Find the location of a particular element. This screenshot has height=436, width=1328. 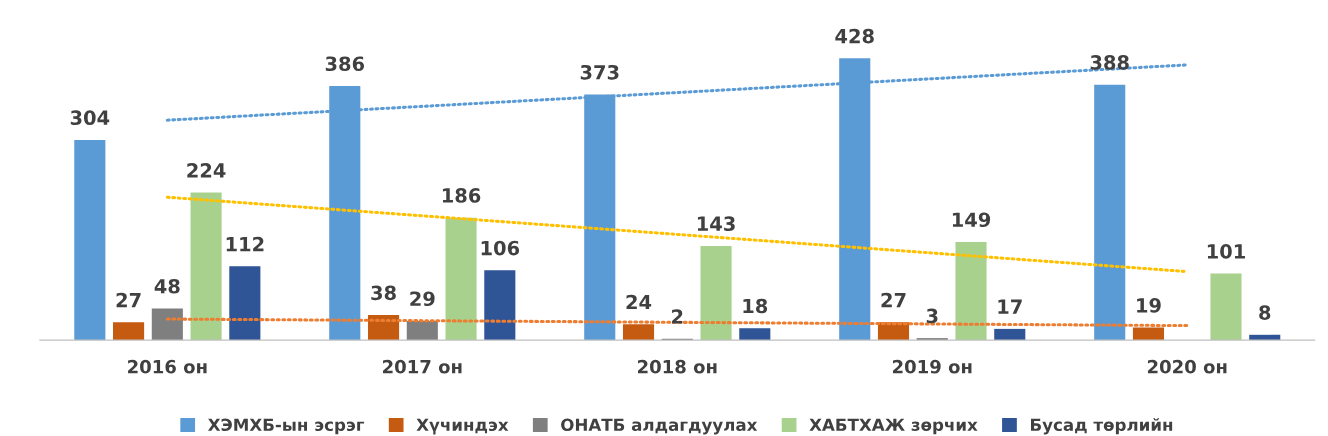

data-label: 8 is located at coordinates (1265, 312).